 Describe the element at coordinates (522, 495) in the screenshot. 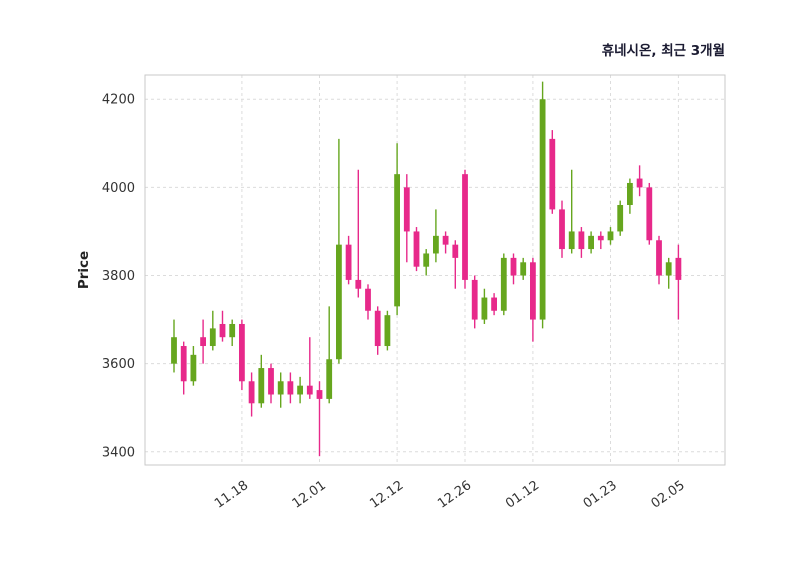

I see `x-tick-label: 01.12` at that location.